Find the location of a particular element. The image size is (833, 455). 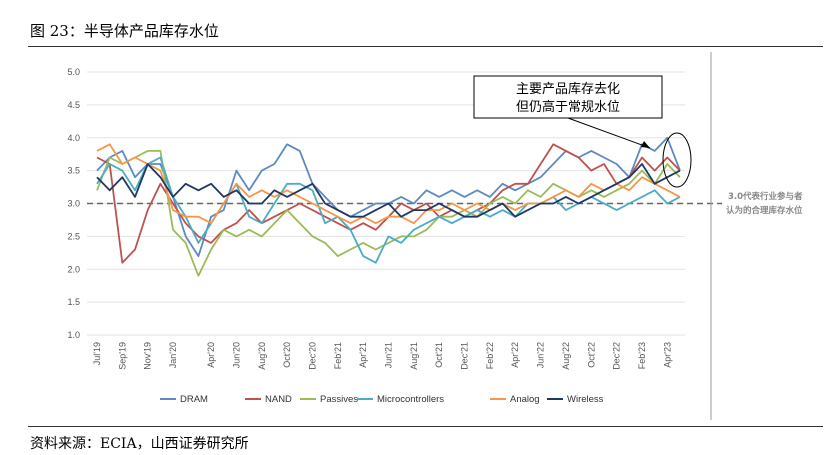

figure-title: 图 23：半导体产品库存水位 is located at coordinates (124, 31).